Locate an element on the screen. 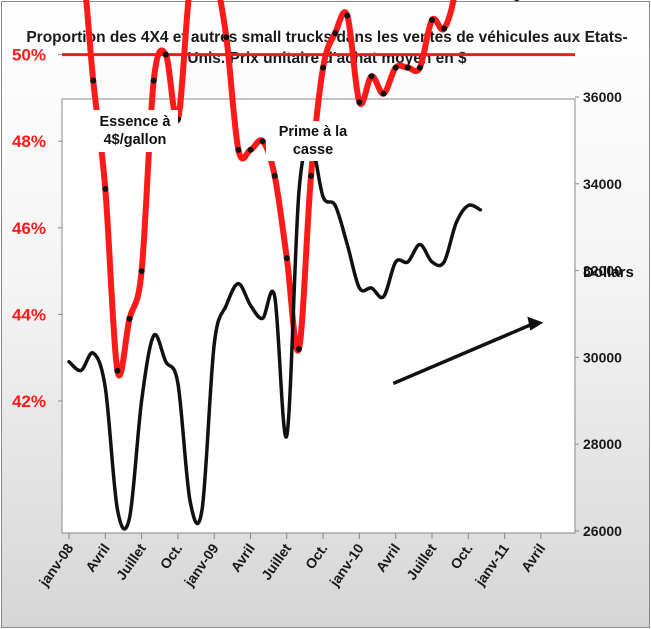  trend-arrow is located at coordinates (468, 351).